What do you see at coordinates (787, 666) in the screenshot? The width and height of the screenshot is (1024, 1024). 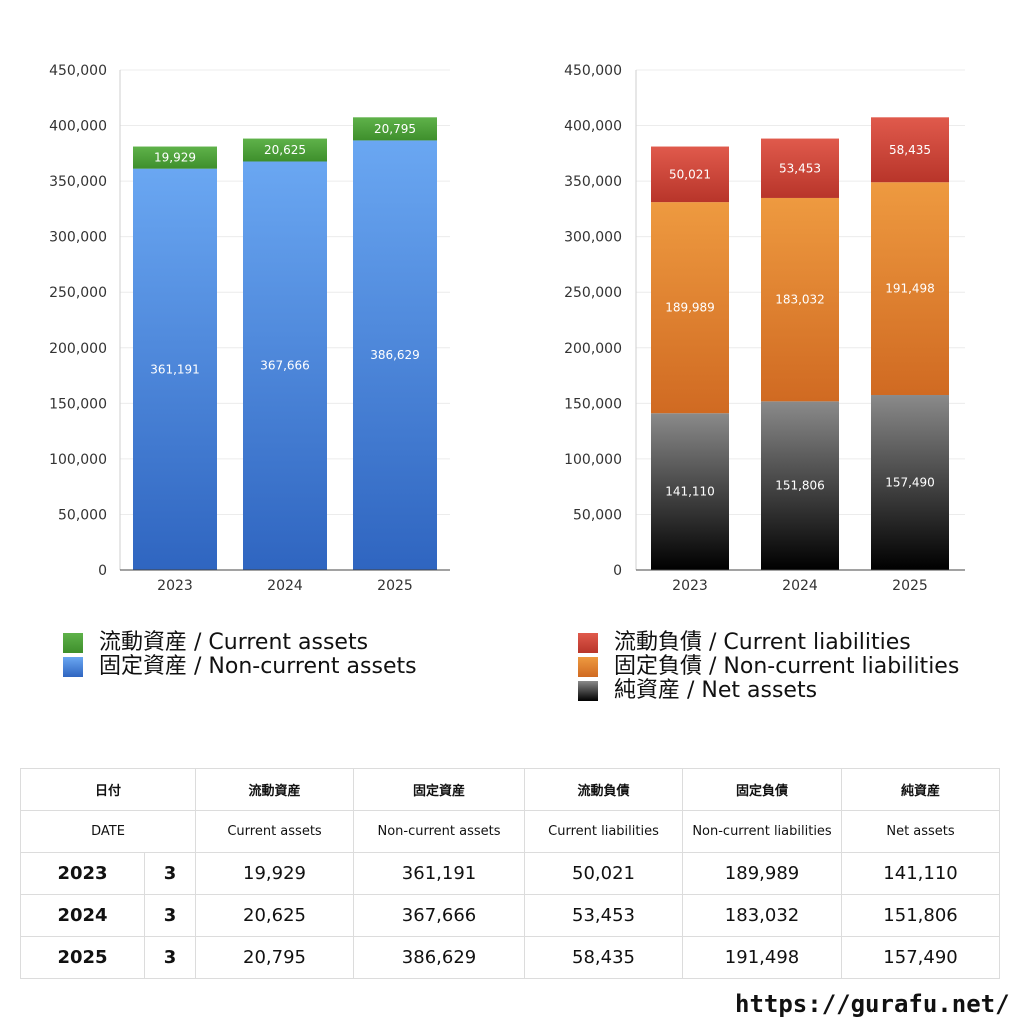 I see `legend-label-non-current-liabilities: 固定負債 / Non-current liabilities` at bounding box center [787, 666].